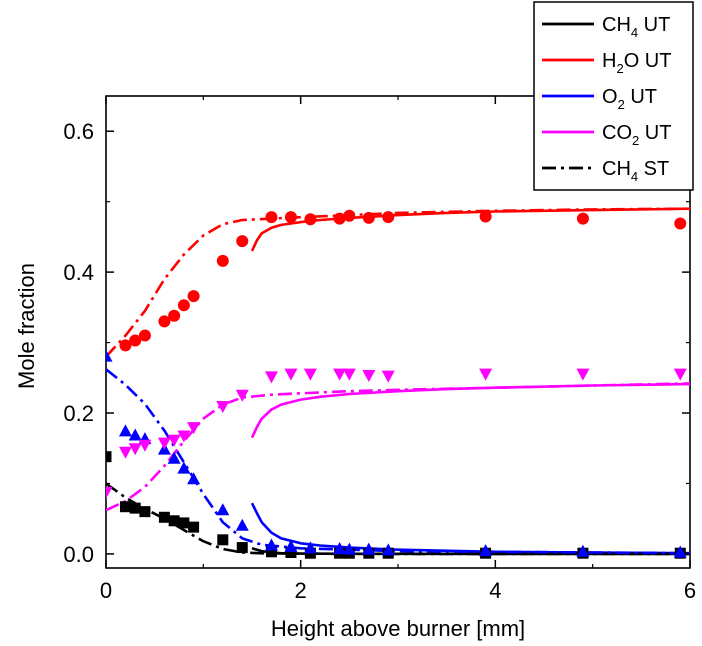  Describe the element at coordinates (78, 131) in the screenshot. I see `y-tick-label: 0.6` at that location.